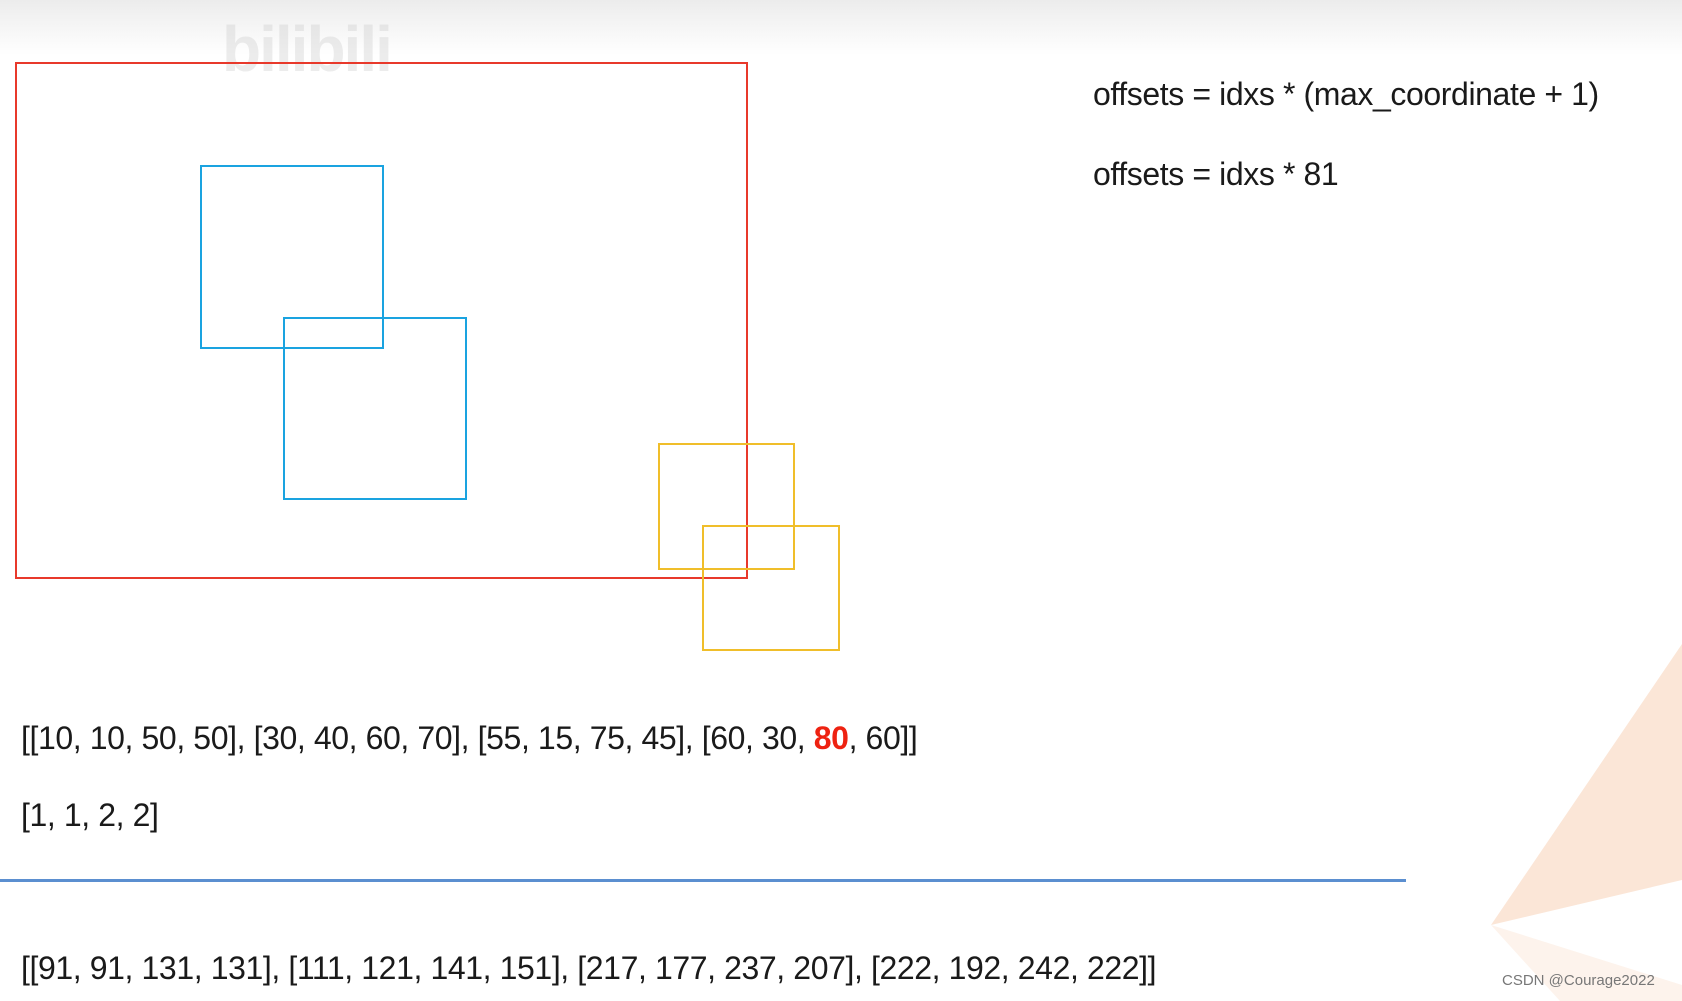 This screenshot has height=1001, width=1682. Describe the element at coordinates (1586, 963) in the screenshot. I see `orange-triangle-fade` at that location.